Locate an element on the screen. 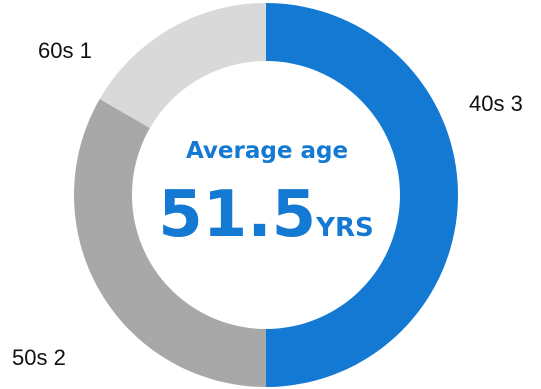 Image resolution: width=541 pixels, height=389 pixels. center-readout: 51.5YRS is located at coordinates (265, 215).